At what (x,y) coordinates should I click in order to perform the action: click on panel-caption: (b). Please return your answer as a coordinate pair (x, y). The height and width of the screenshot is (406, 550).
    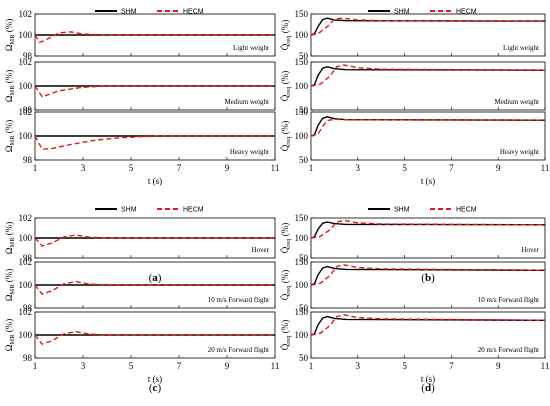
    Looking at the image, I should click on (428, 278).